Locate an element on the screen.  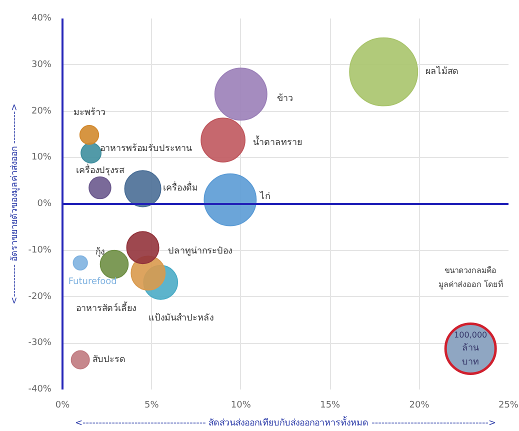
series-label: สับปะรด is located at coordinates (109, 359).